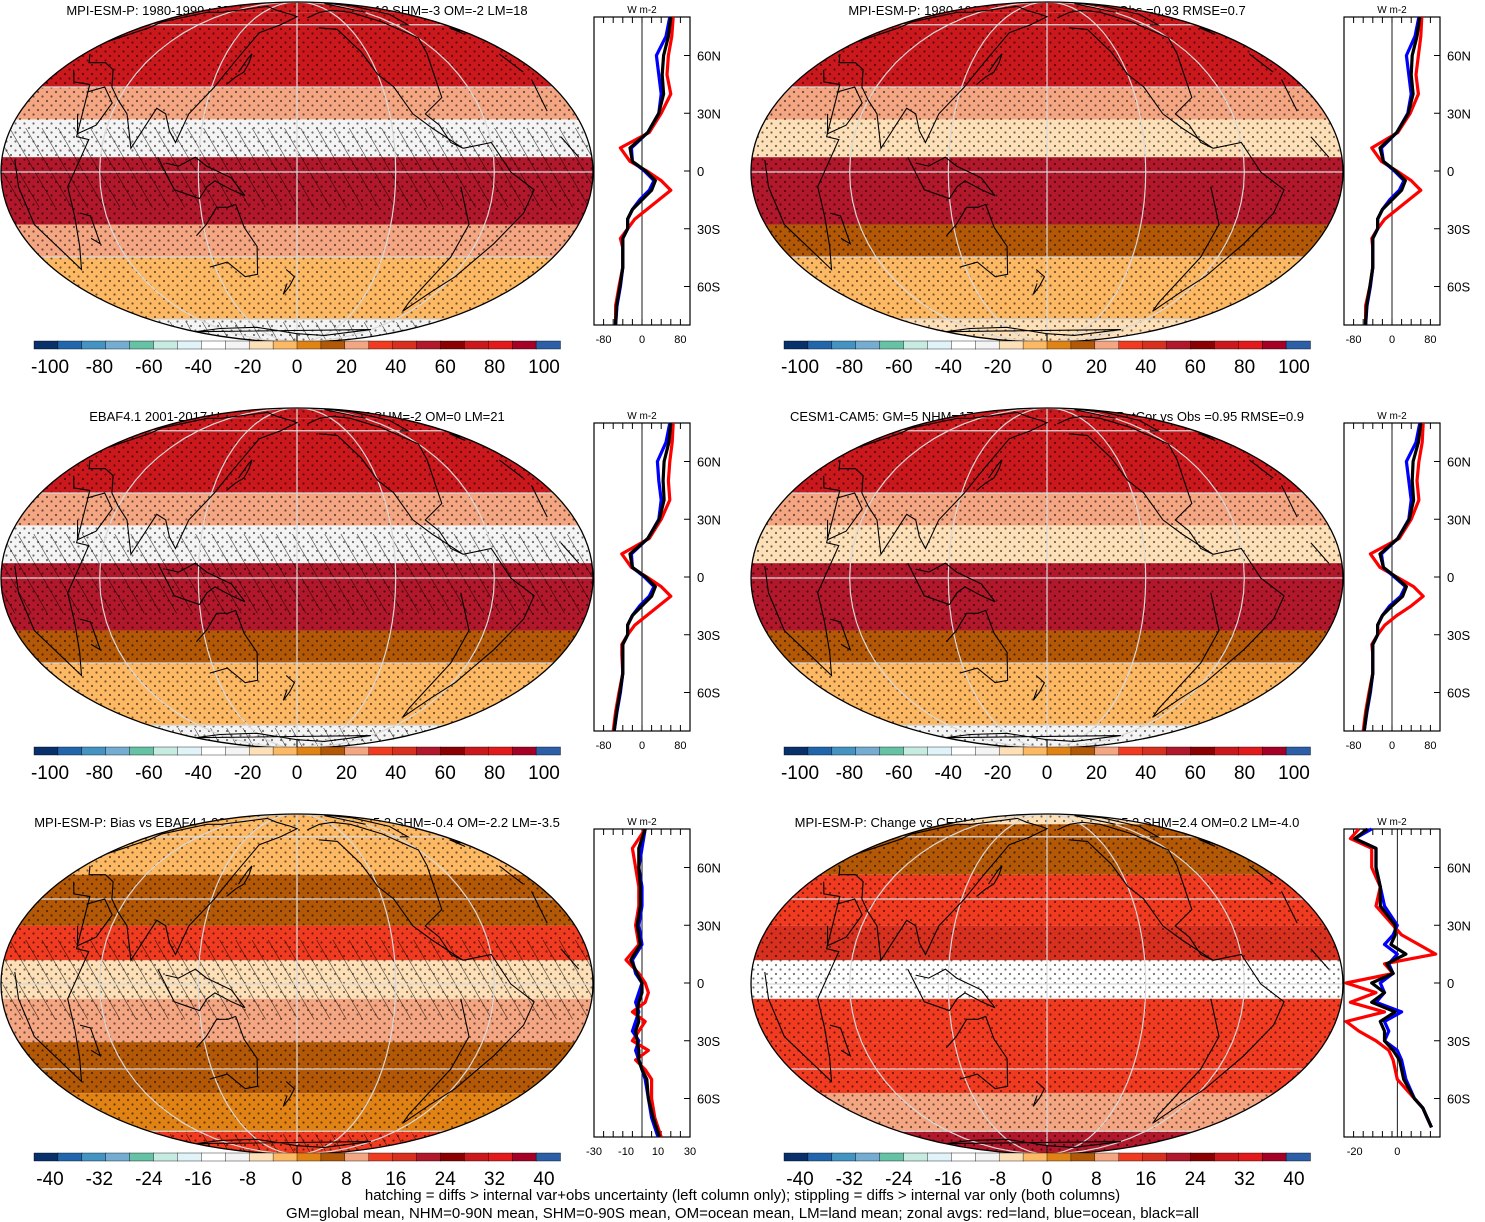  Describe the element at coordinates (201, 584) in the screenshot. I see `coastline-indonesia` at that location.